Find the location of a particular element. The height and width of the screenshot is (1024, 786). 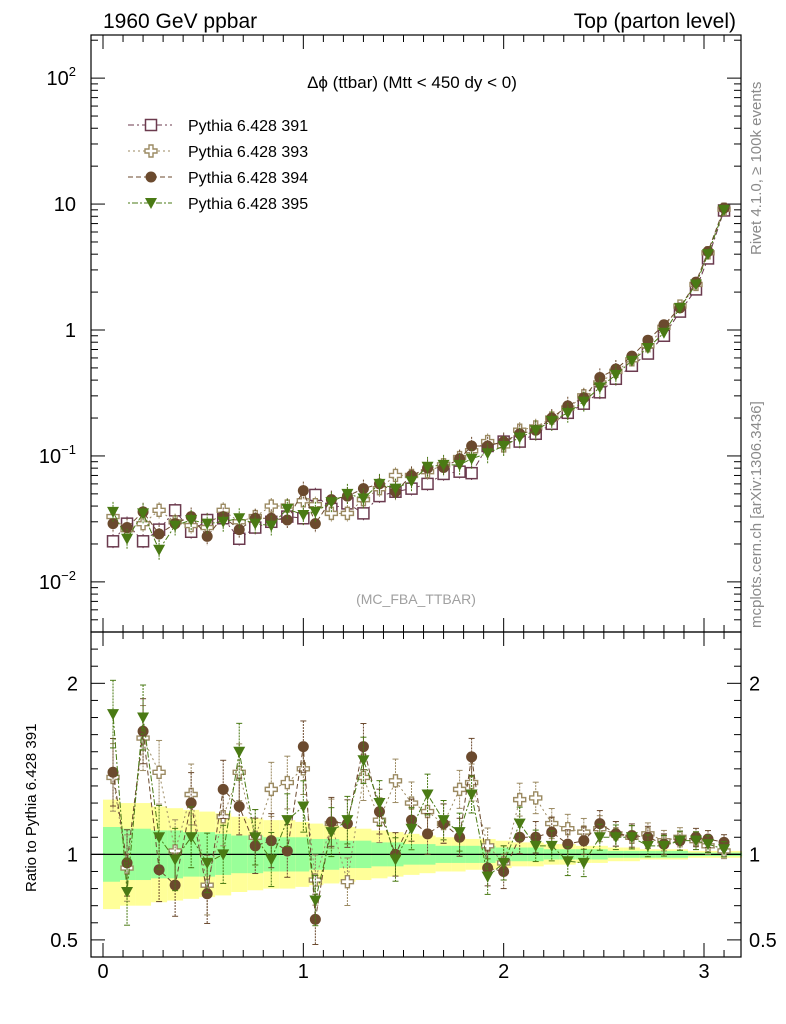

legend-entry: Pythia 6.428 391 is located at coordinates (218, 126).